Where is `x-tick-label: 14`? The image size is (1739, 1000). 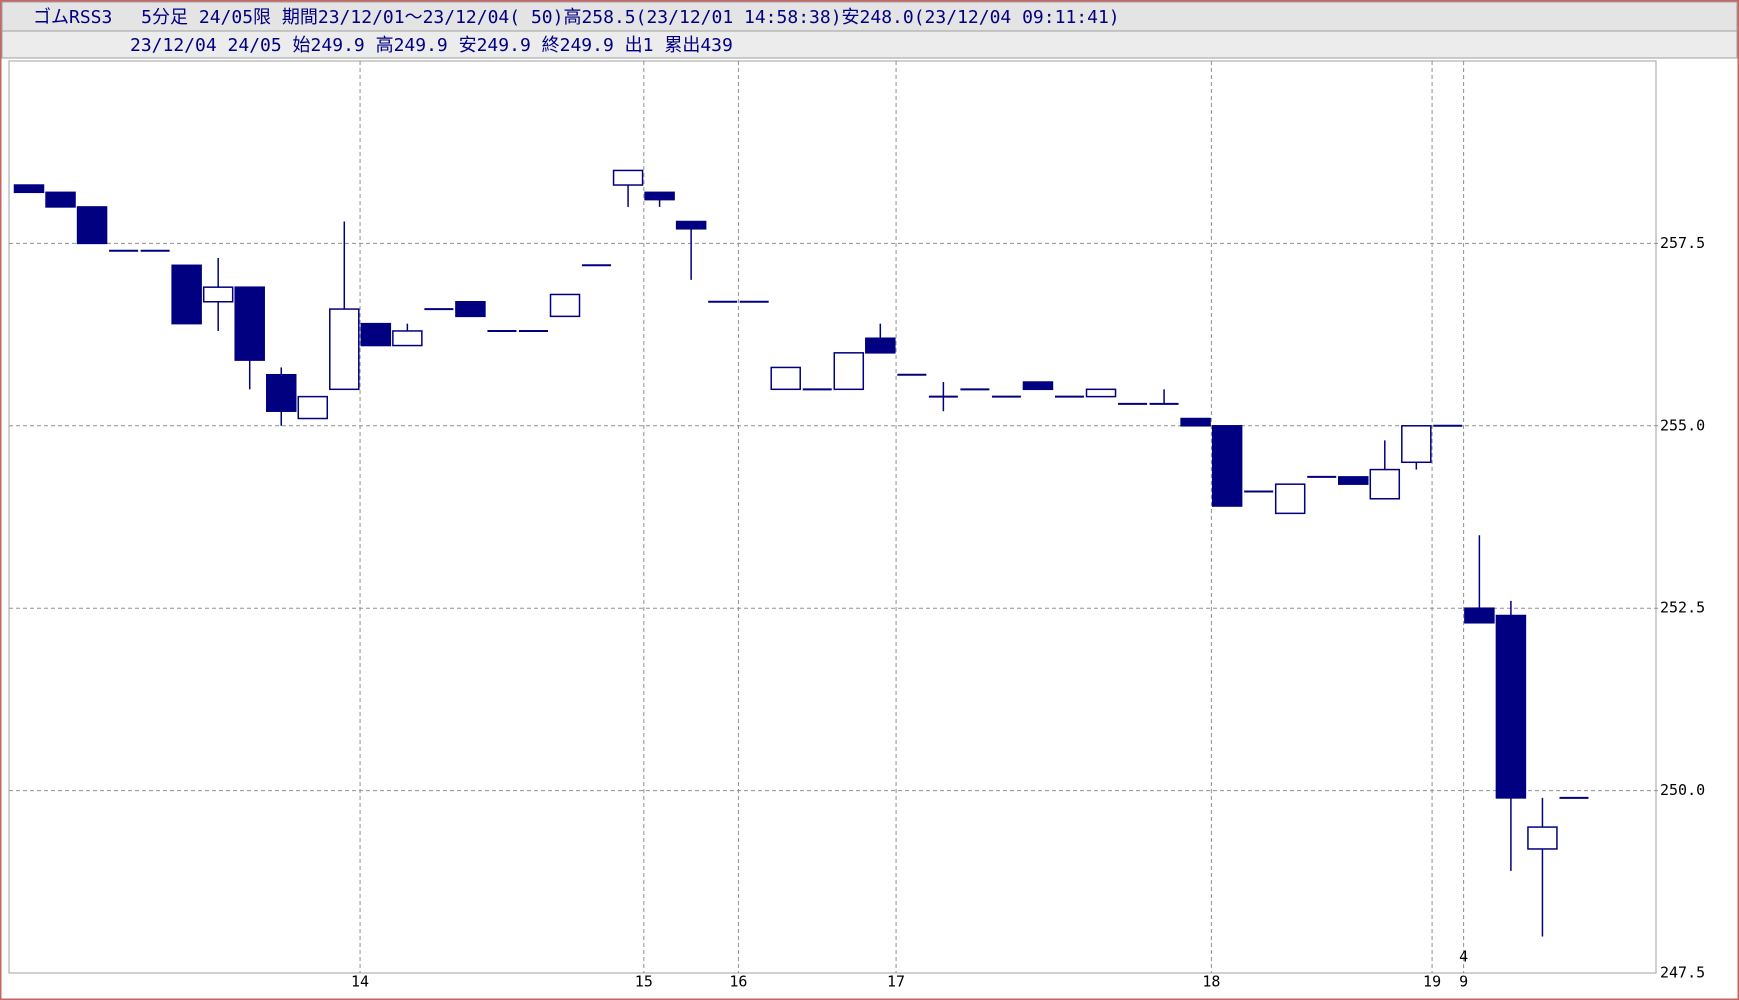 x-tick-label: 14 is located at coordinates (360, 982).